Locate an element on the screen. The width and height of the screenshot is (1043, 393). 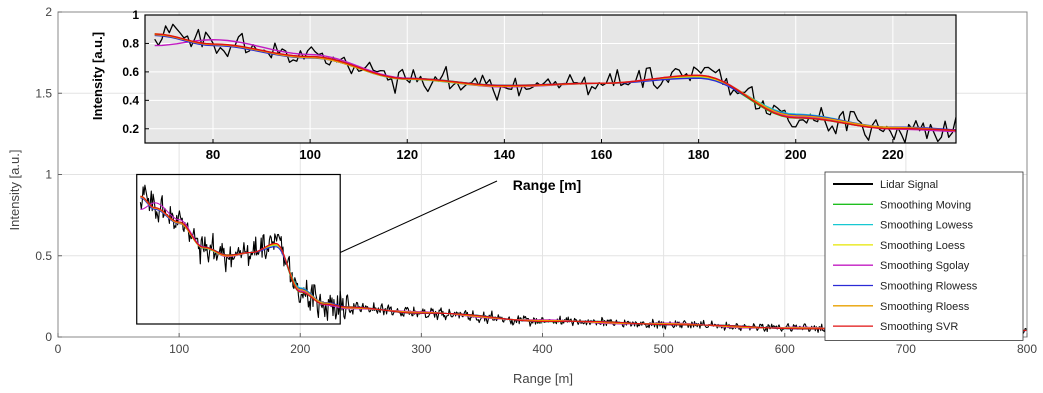
inset-y-axis-label: Intensity [a.u.] is located at coordinates (97, 76).